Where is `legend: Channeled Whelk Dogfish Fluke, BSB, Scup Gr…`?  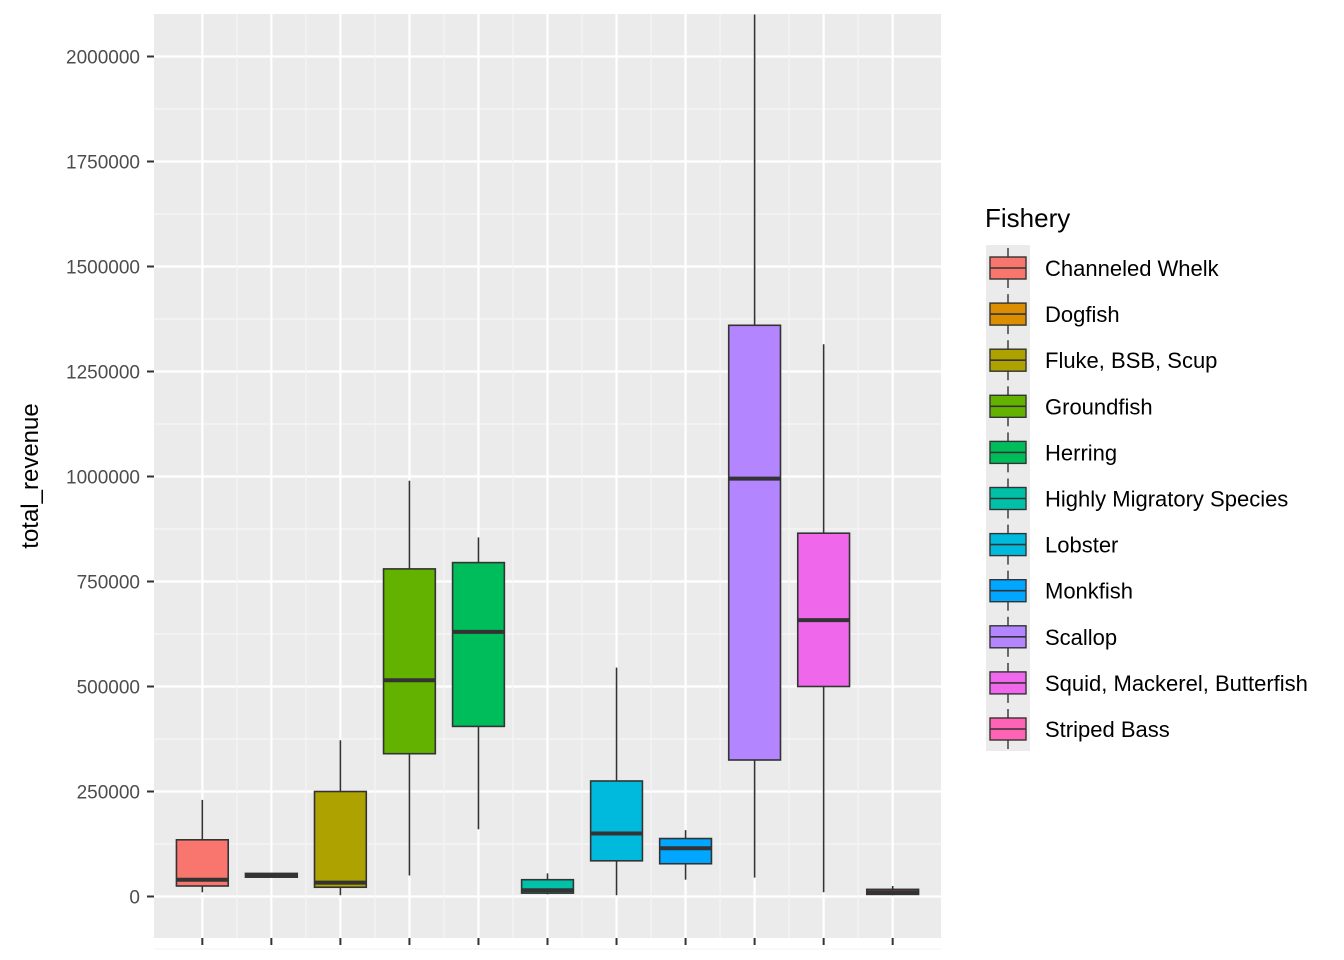 legend: Channeled Whelk Dogfish Fluke, BSB, Scup Gr… is located at coordinates (1148, 498).